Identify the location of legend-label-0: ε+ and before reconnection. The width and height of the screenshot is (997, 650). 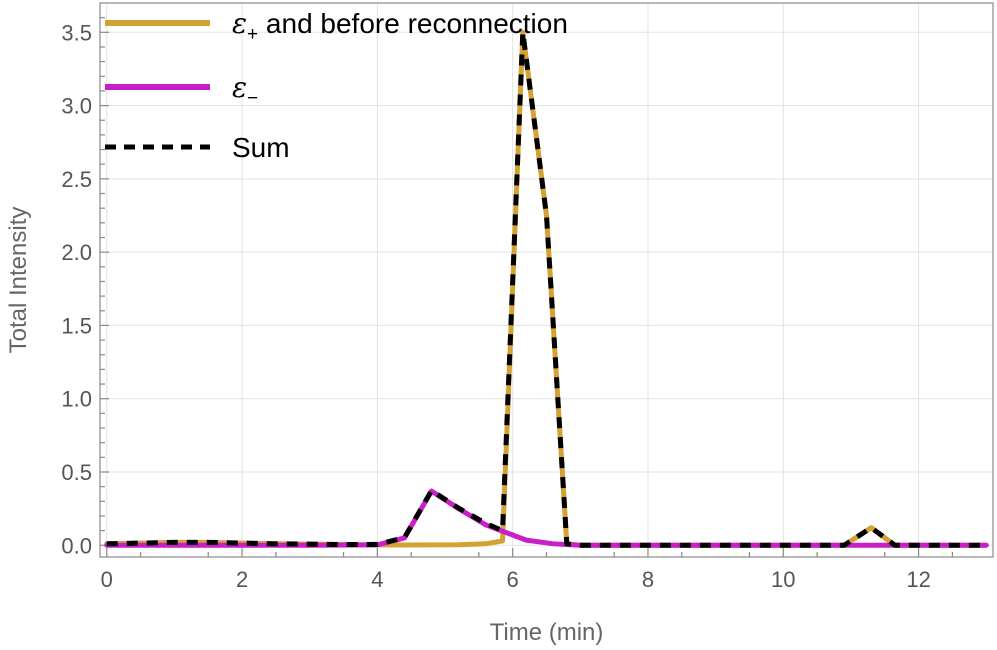
(400, 26).